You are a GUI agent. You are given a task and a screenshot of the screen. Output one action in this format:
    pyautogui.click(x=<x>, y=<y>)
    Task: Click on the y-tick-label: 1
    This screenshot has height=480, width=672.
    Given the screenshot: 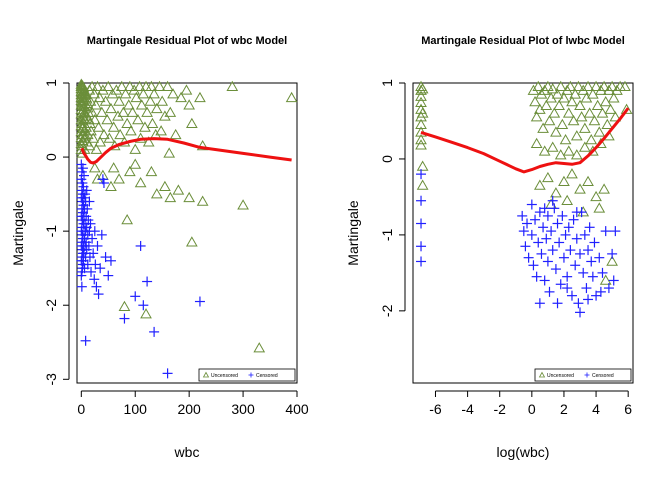 What is the action you would take?
    pyautogui.click(x=51, y=83)
    